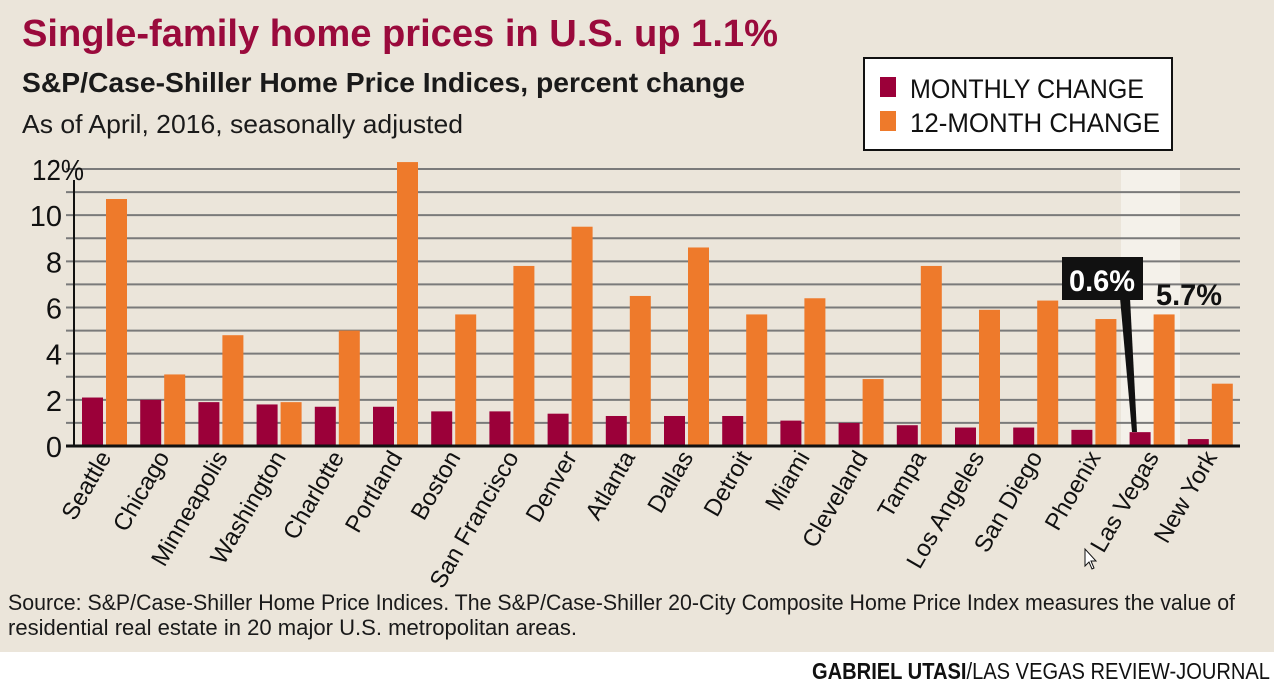 Image resolution: width=1274 pixels, height=687 pixels. What do you see at coordinates (1027, 89) in the screenshot?
I see `legend-label-monthly: MONTHLY CHANGE` at bounding box center [1027, 89].